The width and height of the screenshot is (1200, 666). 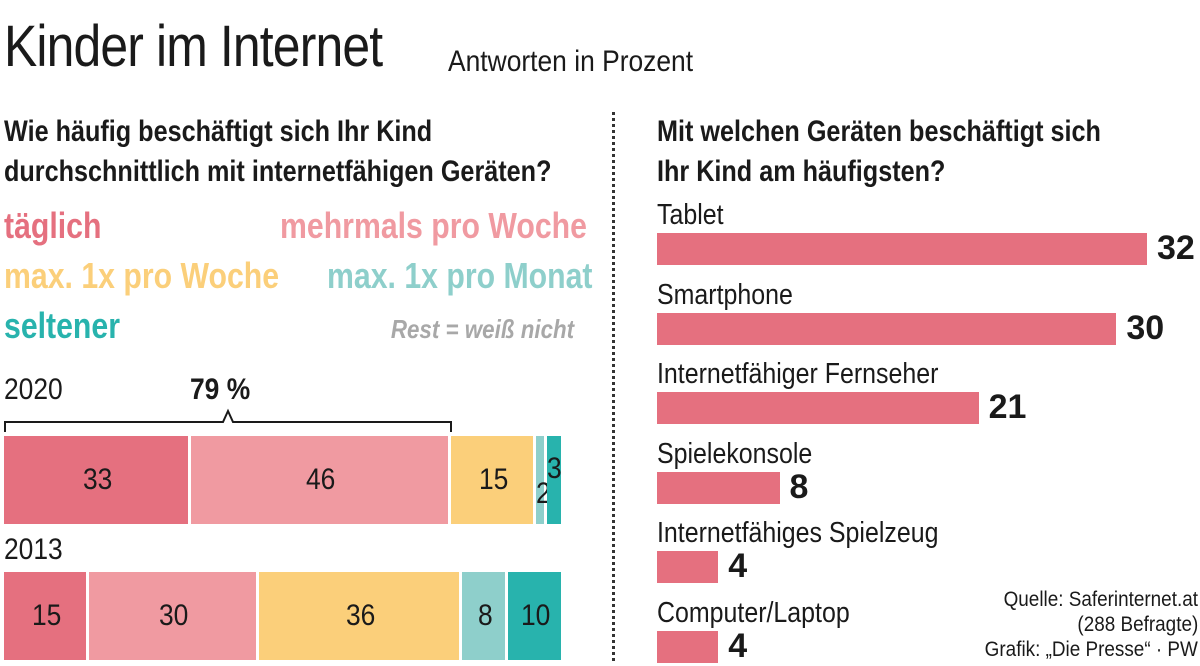 I want to click on column-divider, so click(x=613, y=386).